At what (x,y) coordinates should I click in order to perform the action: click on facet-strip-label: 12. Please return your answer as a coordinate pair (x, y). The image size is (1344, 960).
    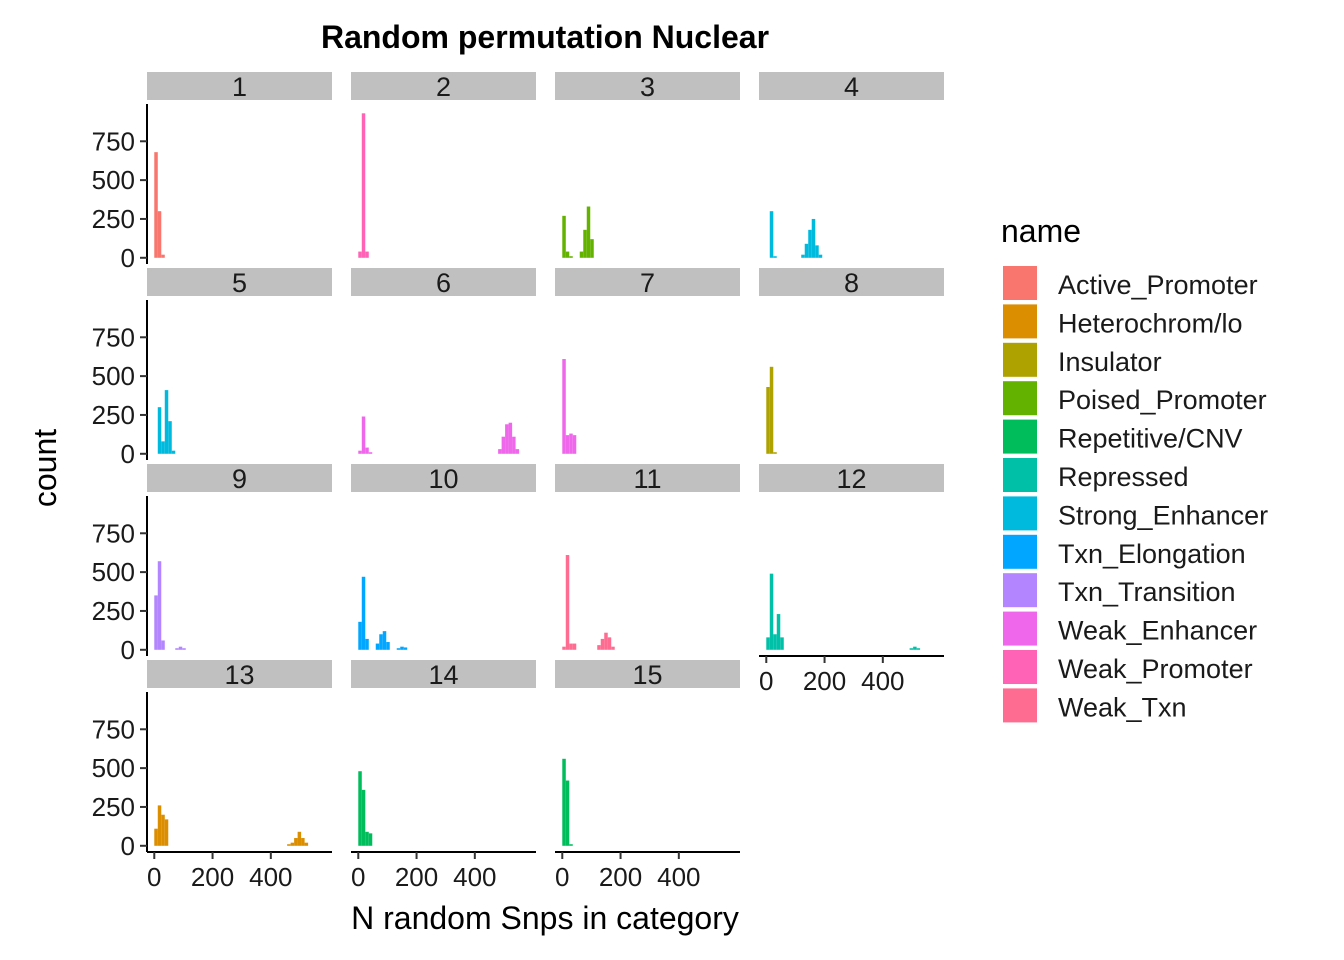
    Looking at the image, I should click on (851, 479).